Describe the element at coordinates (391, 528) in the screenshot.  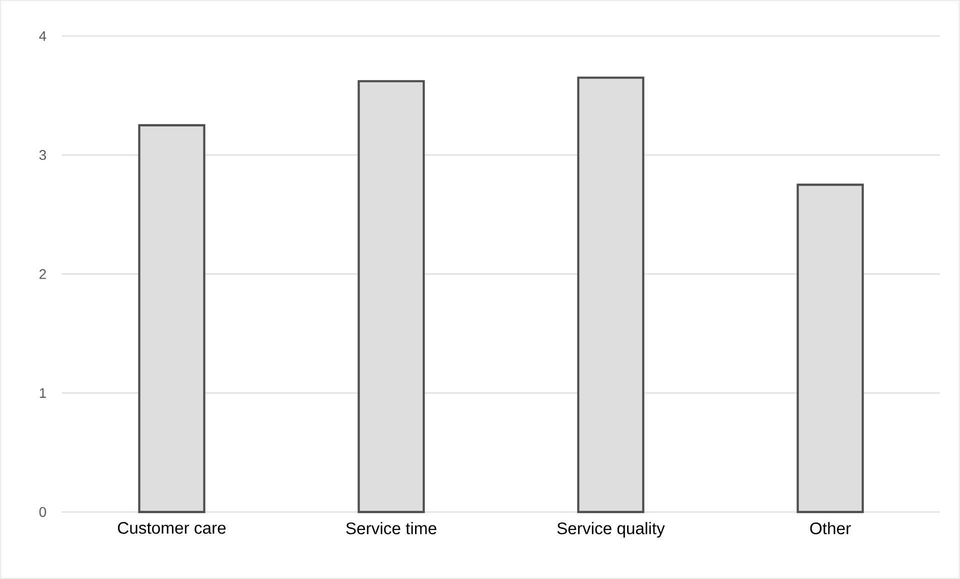
I see `x-tick-label: Service time` at that location.